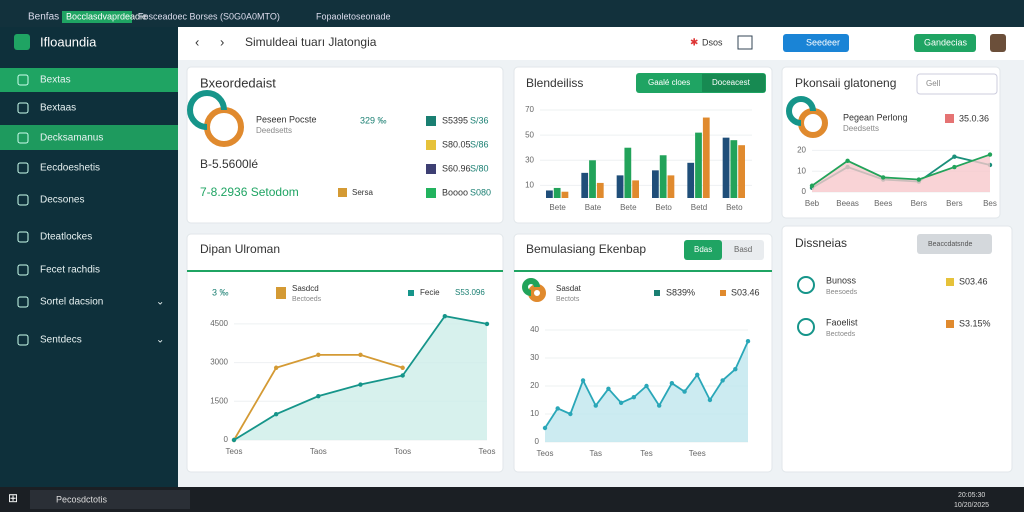 This screenshot has width=1024, height=512. I want to click on tool-icon: ✱, so click(694, 43).